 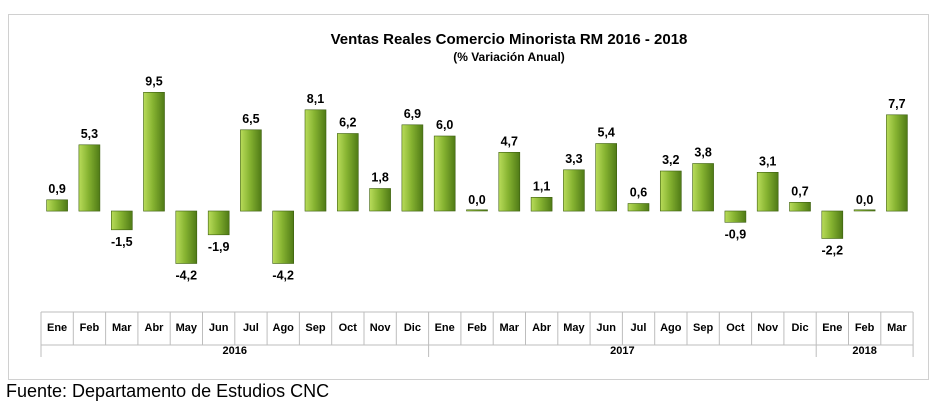 What do you see at coordinates (573, 159) in the screenshot?
I see `value-label-16: 3,3` at bounding box center [573, 159].